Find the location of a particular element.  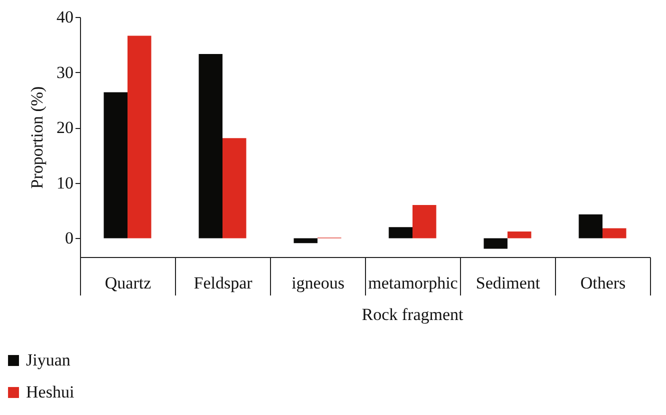

y-tick-label: 20 is located at coordinates (65, 128).